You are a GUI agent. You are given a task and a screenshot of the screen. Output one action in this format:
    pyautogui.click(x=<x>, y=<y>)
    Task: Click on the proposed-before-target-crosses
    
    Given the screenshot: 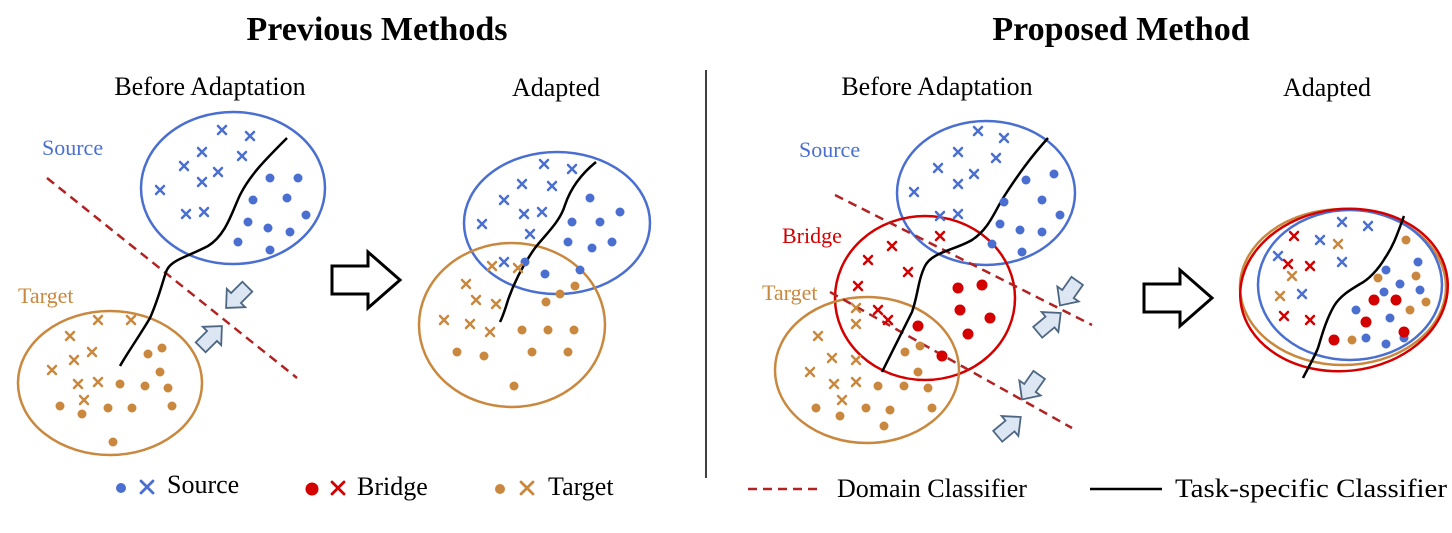 What is the action you would take?
    pyautogui.click(x=833, y=354)
    